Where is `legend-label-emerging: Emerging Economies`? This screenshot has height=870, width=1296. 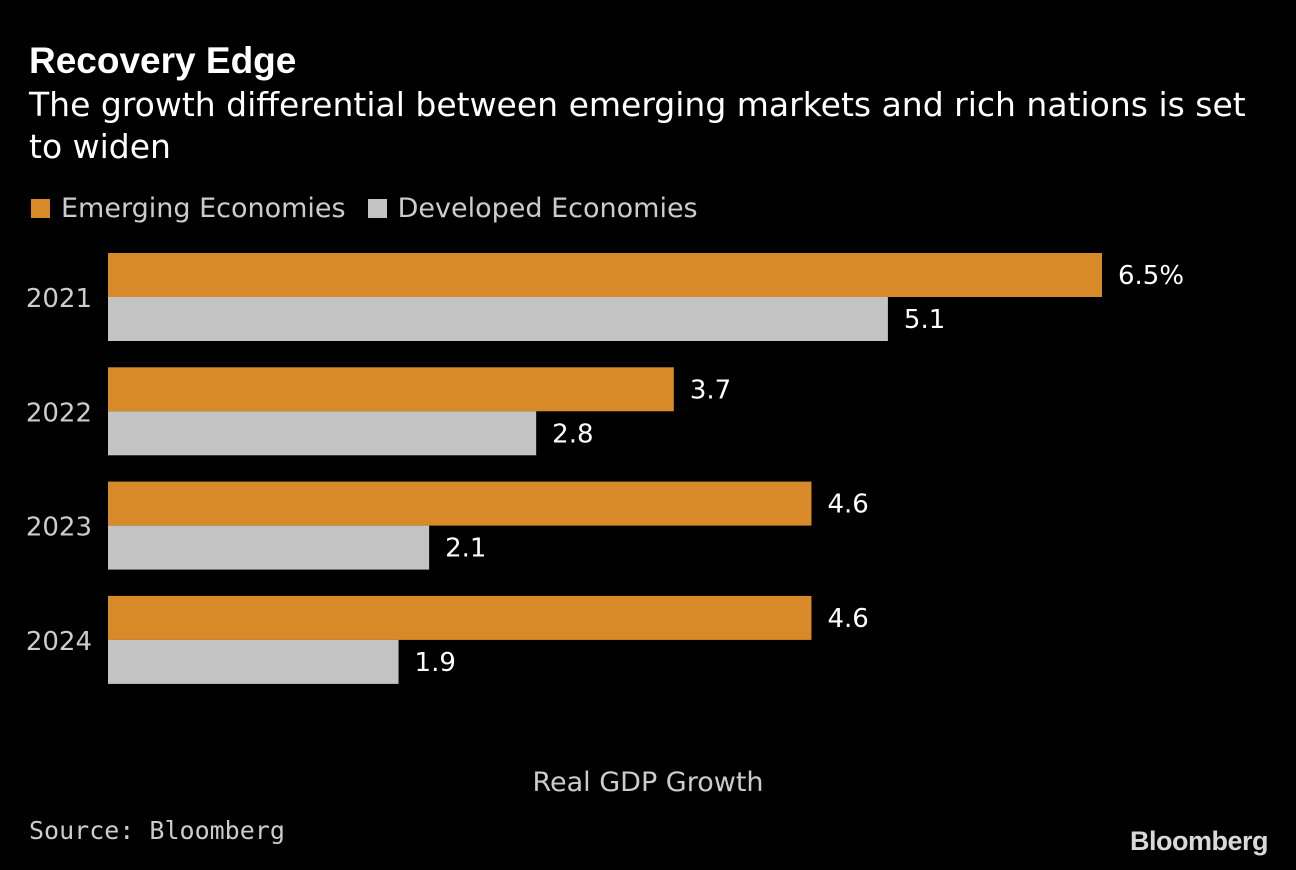
legend-label-emerging: Emerging Economies is located at coordinates (203, 208).